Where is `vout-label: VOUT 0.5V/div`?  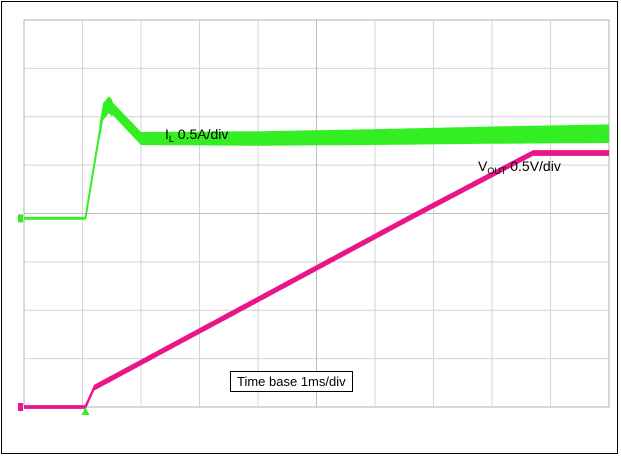 vout-label: VOUT 0.5V/div is located at coordinates (519, 167).